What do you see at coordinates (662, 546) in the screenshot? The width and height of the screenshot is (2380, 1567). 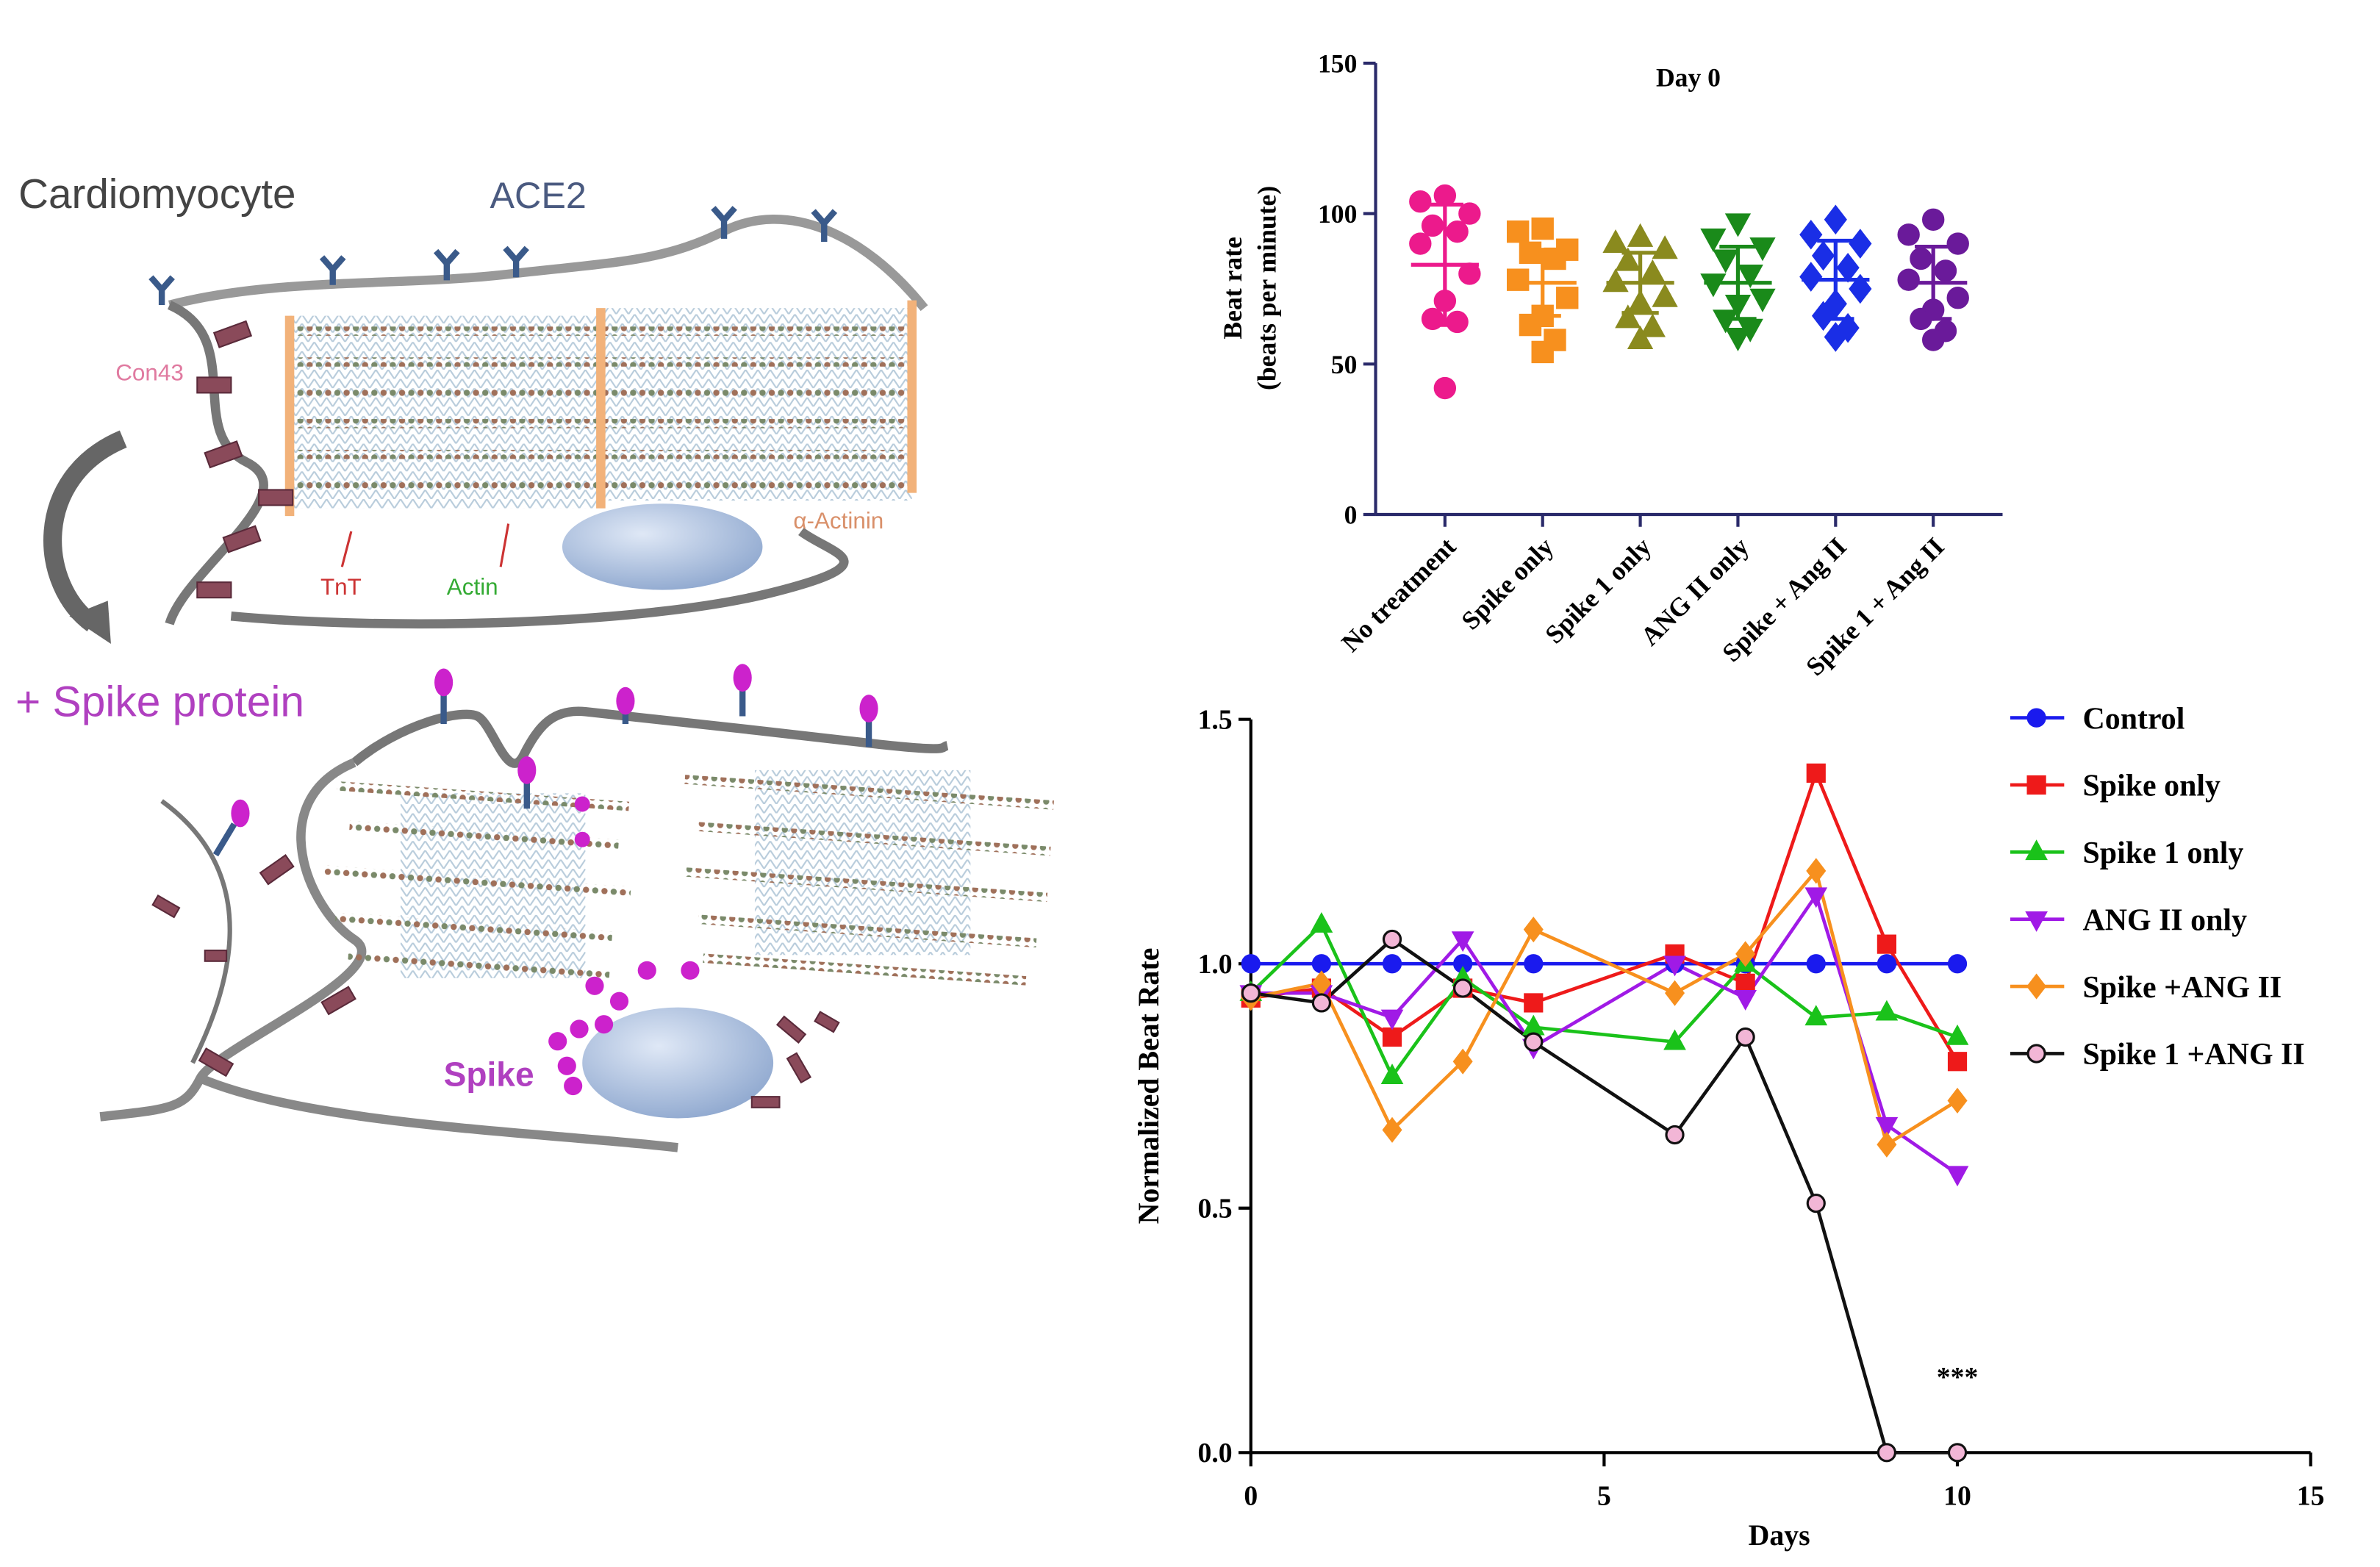 I see `nucleus` at bounding box center [662, 546].